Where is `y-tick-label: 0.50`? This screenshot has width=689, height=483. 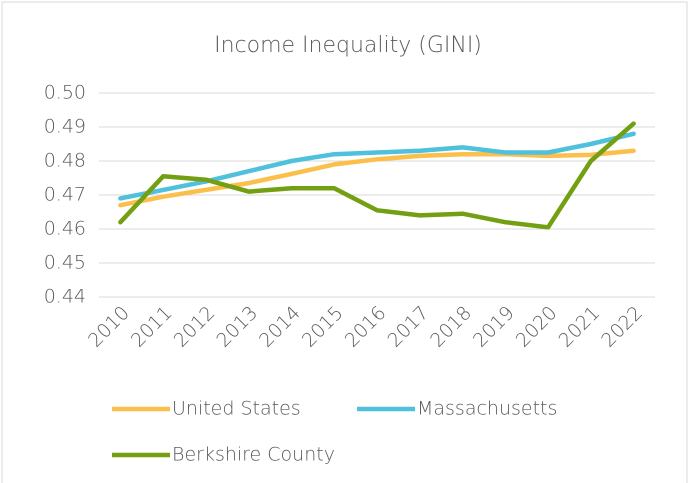 y-tick-label: 0.50 is located at coordinates (65, 93).